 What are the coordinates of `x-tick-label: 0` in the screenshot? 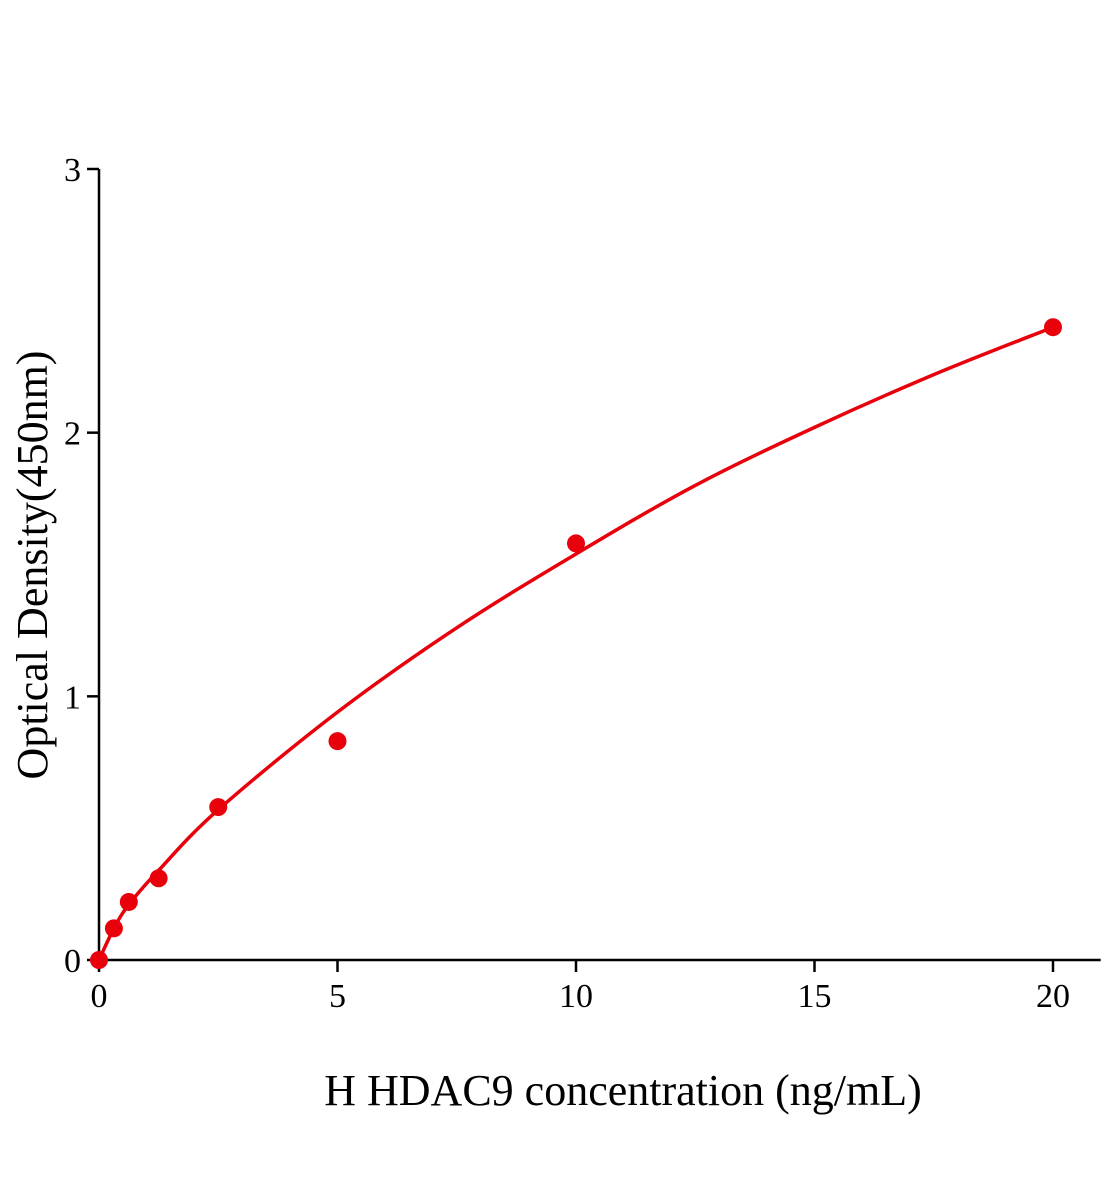 It's located at (99, 996).